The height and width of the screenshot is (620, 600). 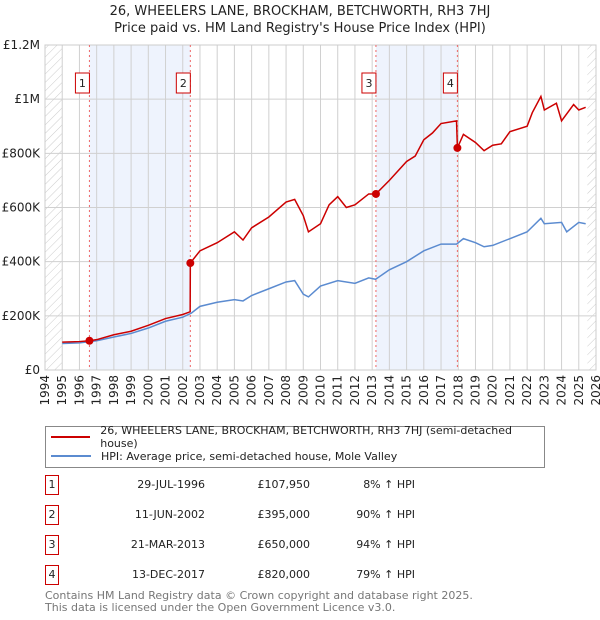 I want to click on y-tick-label: £400K, so click(x=22, y=262).